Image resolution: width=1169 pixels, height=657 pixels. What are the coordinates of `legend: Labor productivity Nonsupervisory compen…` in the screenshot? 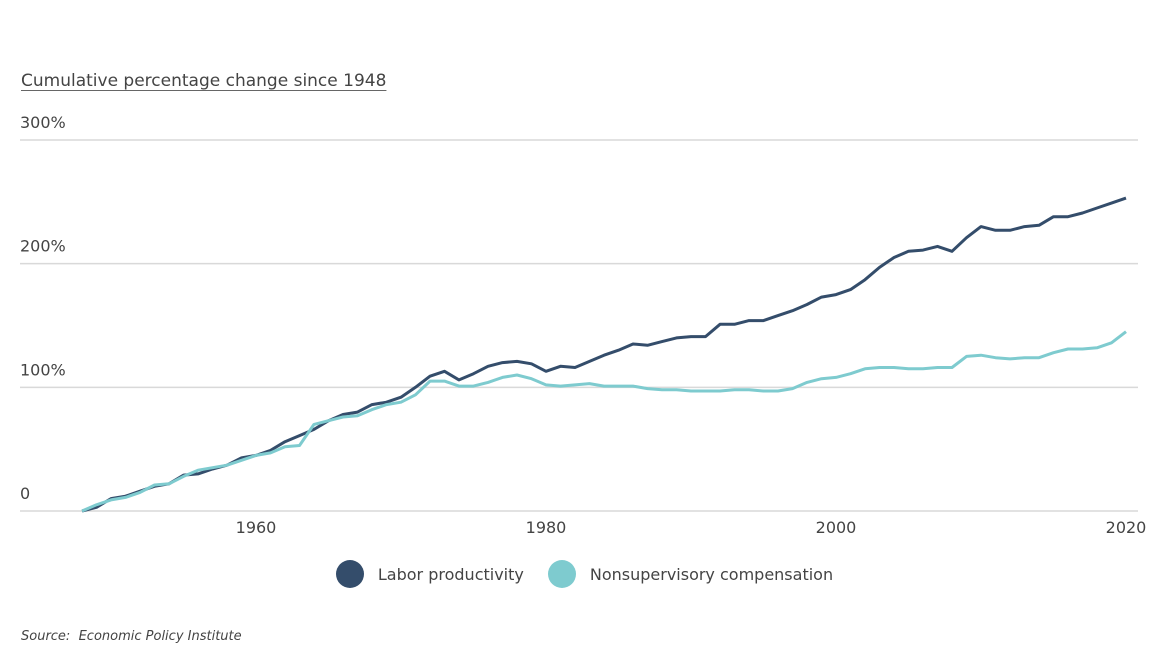 It's located at (584, 574).